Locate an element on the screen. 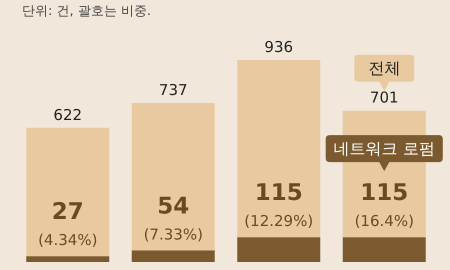 Image resolution: width=450 pixels, height=270 pixels. annotation: 전체 is located at coordinates (384, 68).